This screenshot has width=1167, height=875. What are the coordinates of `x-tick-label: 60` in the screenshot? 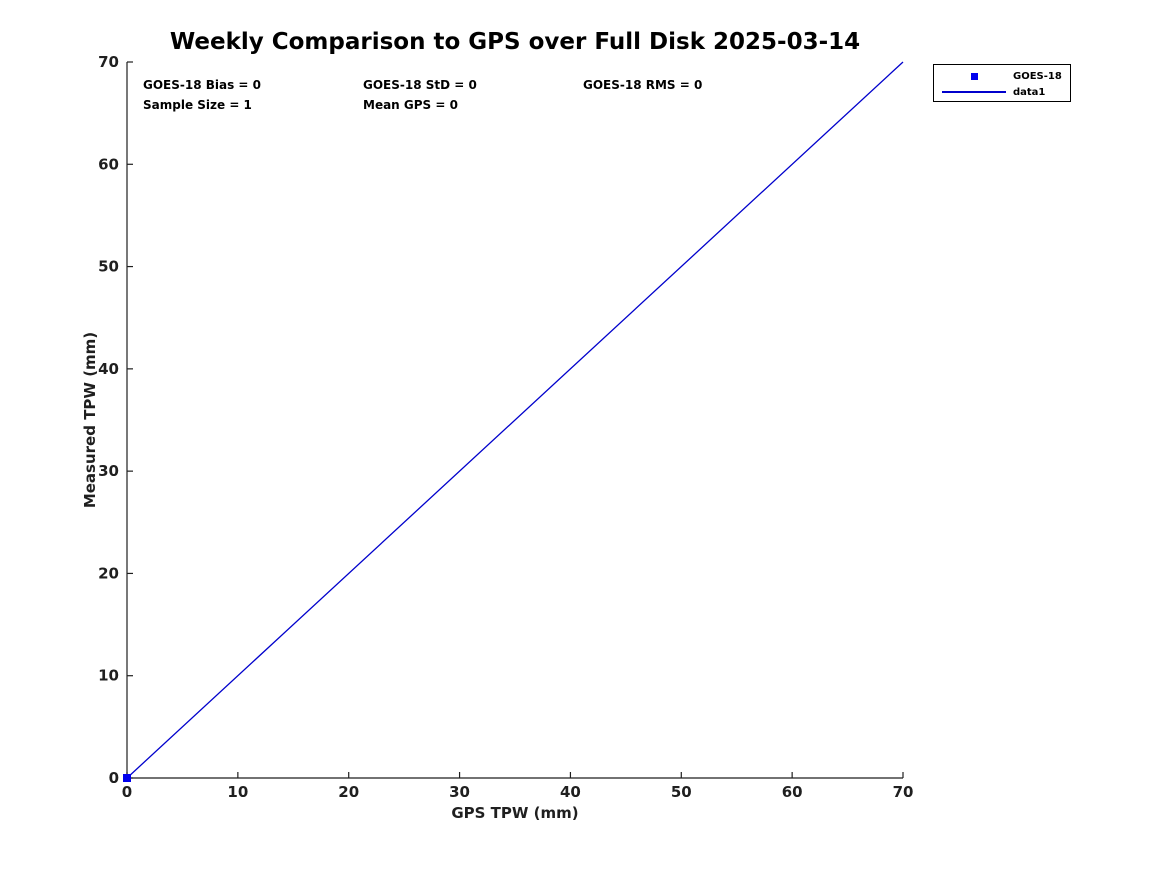 It's located at (792, 792).